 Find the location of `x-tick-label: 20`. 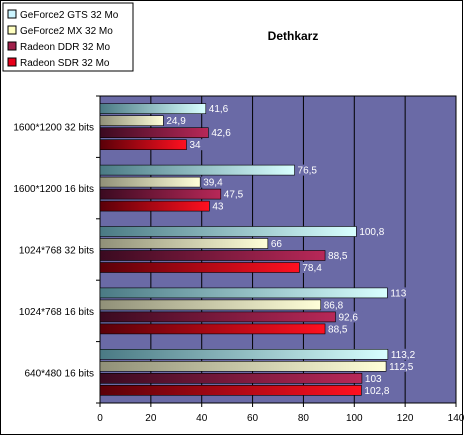

x-tick-label: 20 is located at coordinates (151, 418).